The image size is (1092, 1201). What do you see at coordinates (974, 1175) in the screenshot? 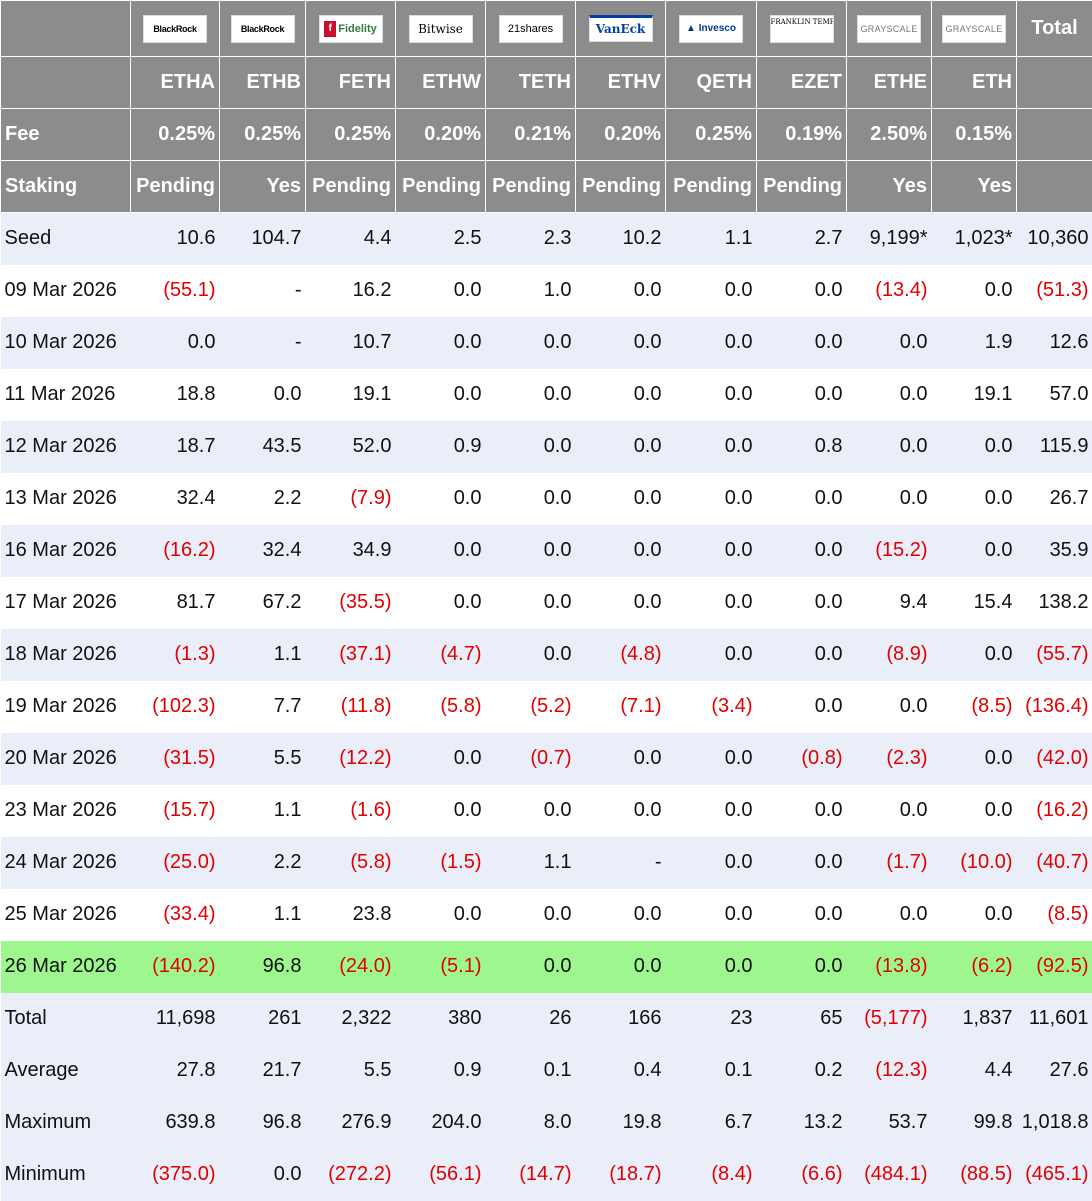
I see `flow-value-cell: (88.5)` at bounding box center [974, 1175].